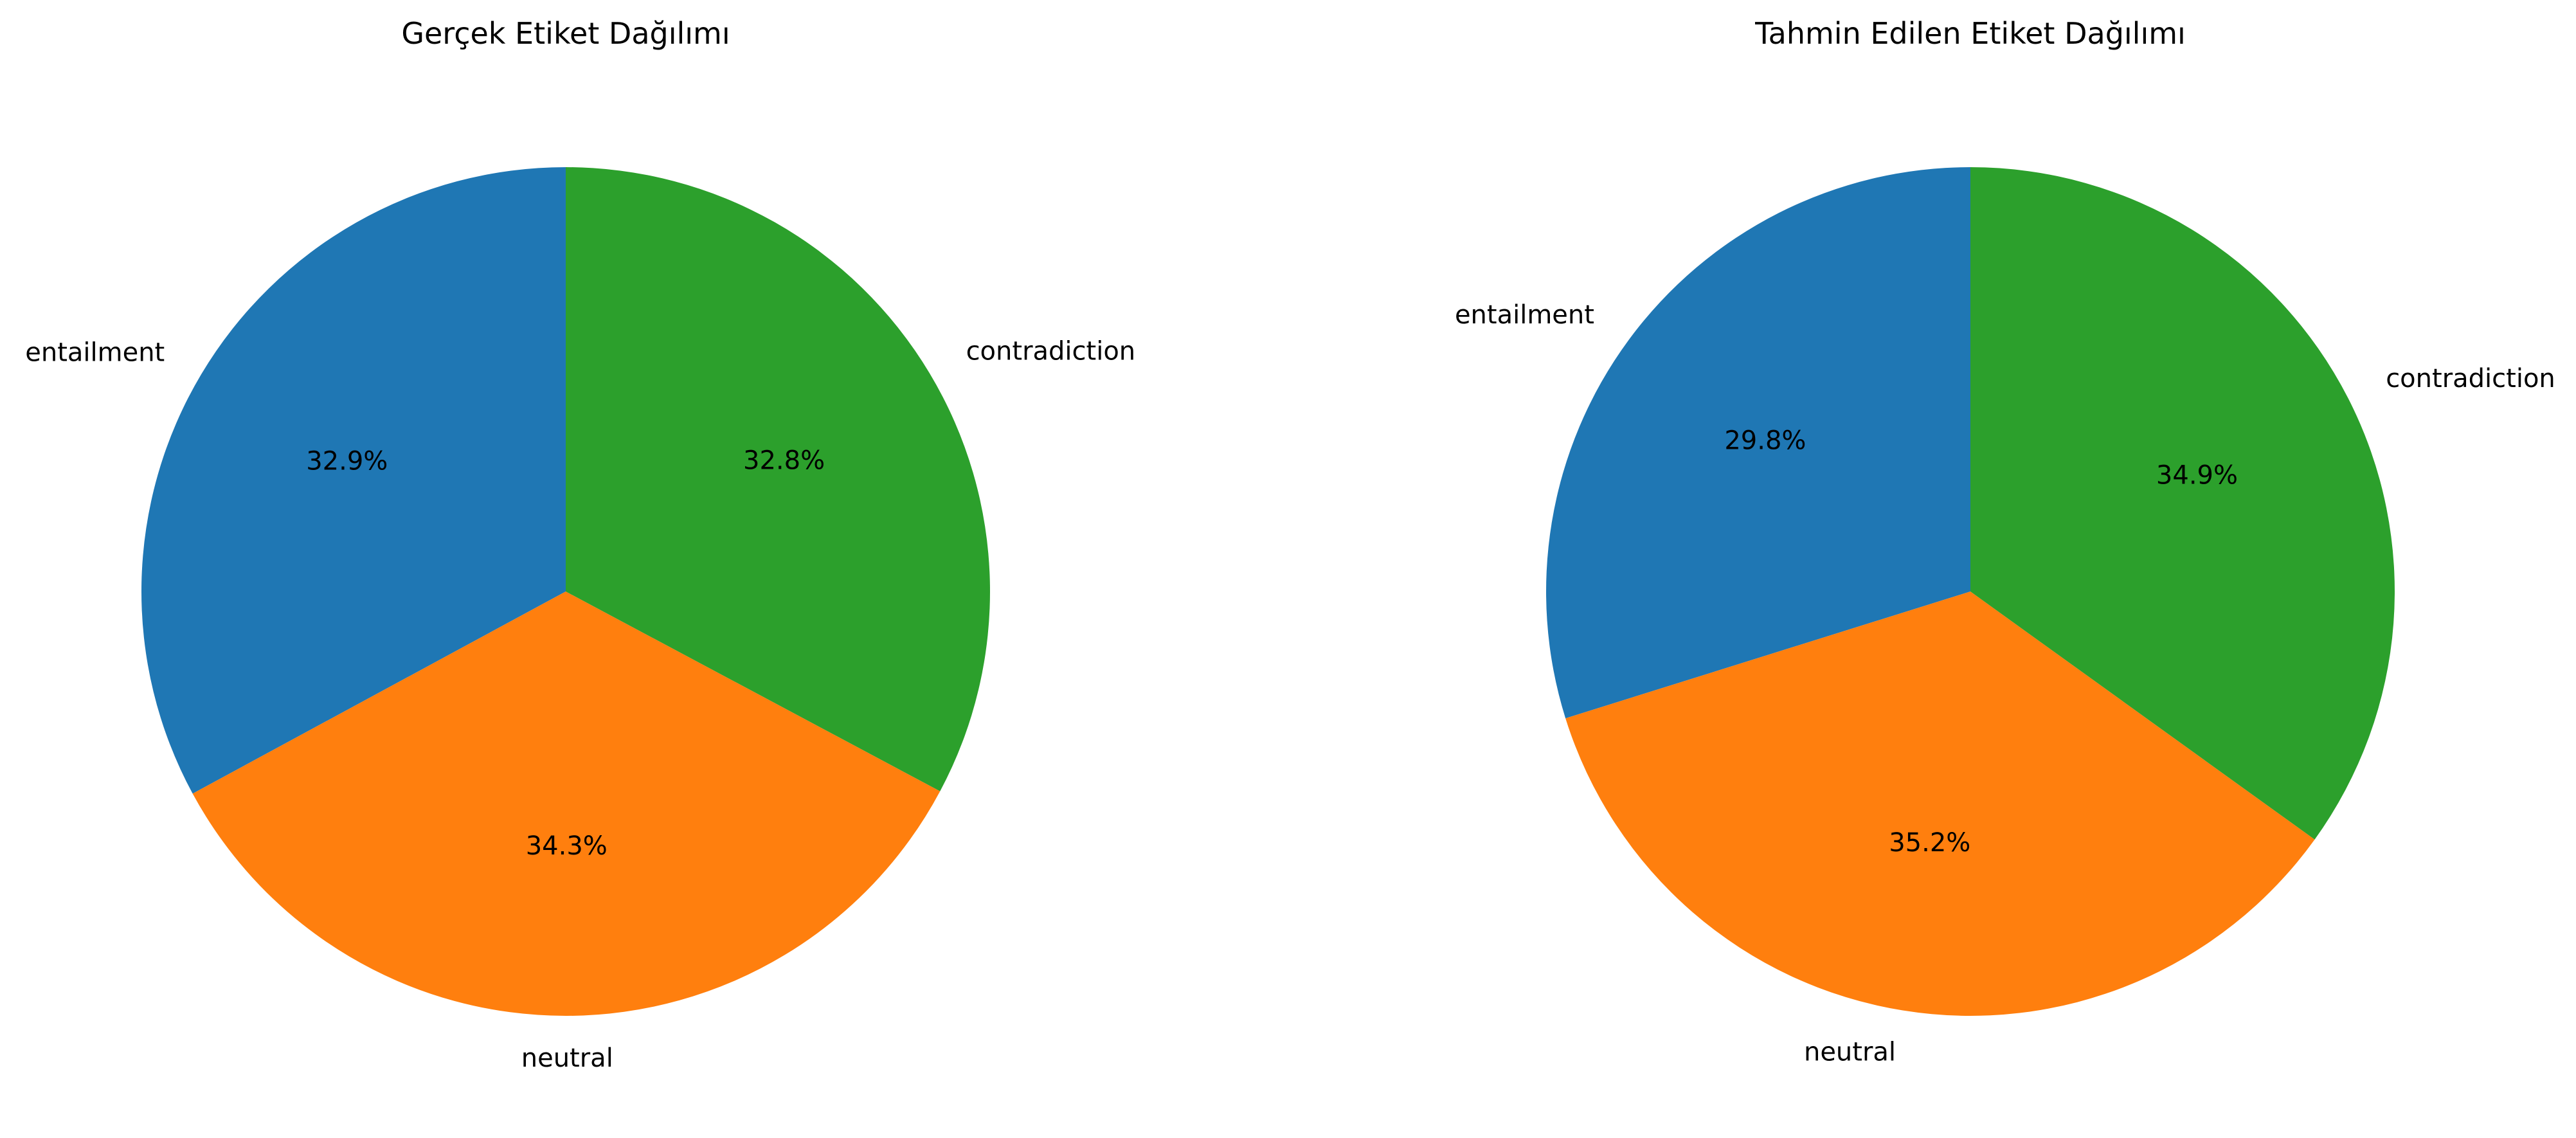 Image resolution: width=2576 pixels, height=1138 pixels. Describe the element at coordinates (784, 460) in the screenshot. I see `percent-label-contradiction: 32.8%` at that location.